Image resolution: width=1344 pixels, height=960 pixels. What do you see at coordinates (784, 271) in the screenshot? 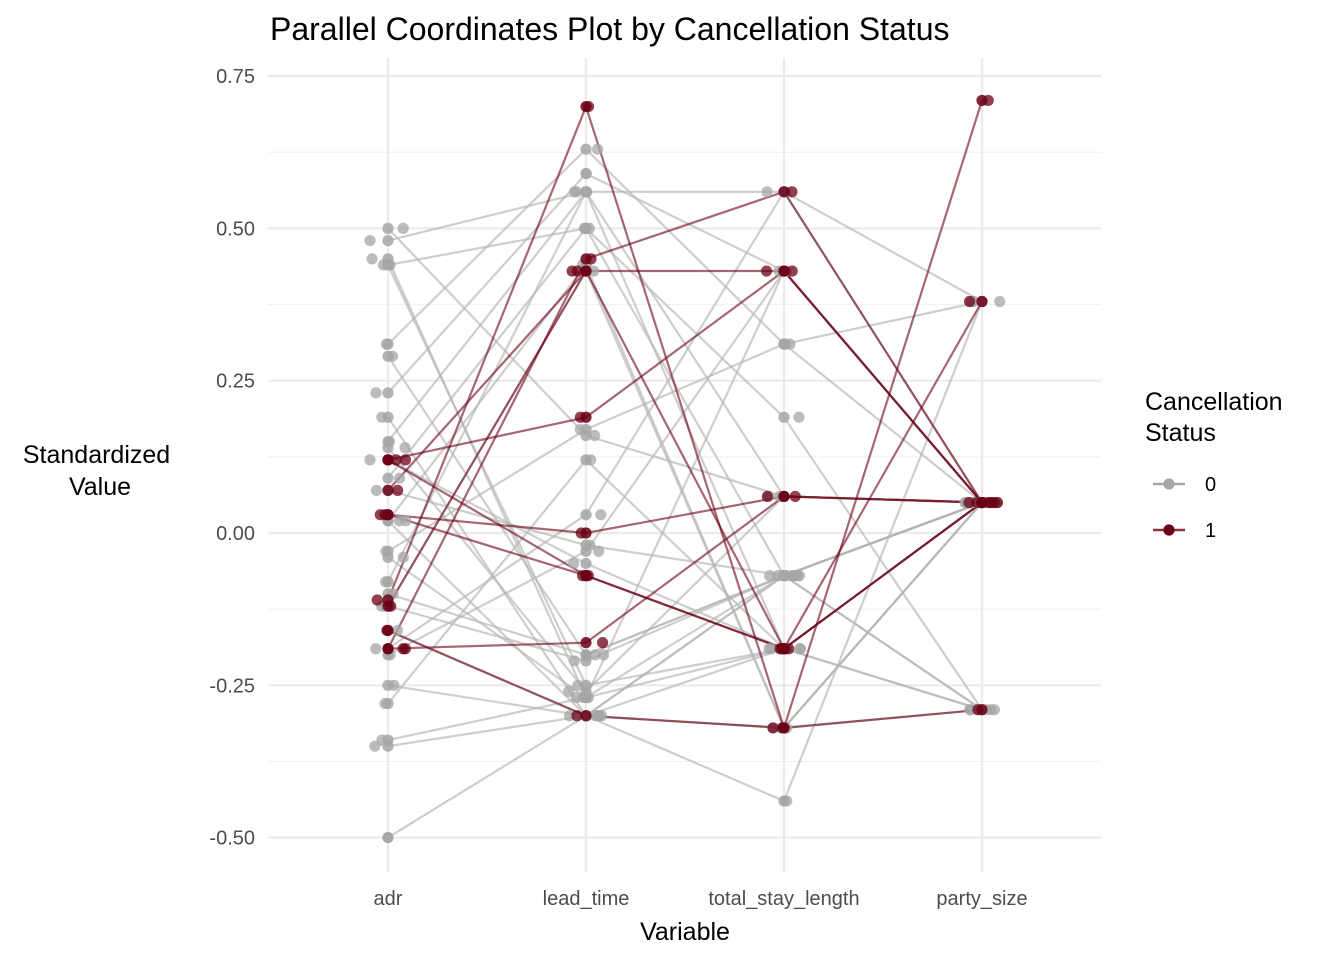
I see `point-35-total_stay_length` at bounding box center [784, 271].